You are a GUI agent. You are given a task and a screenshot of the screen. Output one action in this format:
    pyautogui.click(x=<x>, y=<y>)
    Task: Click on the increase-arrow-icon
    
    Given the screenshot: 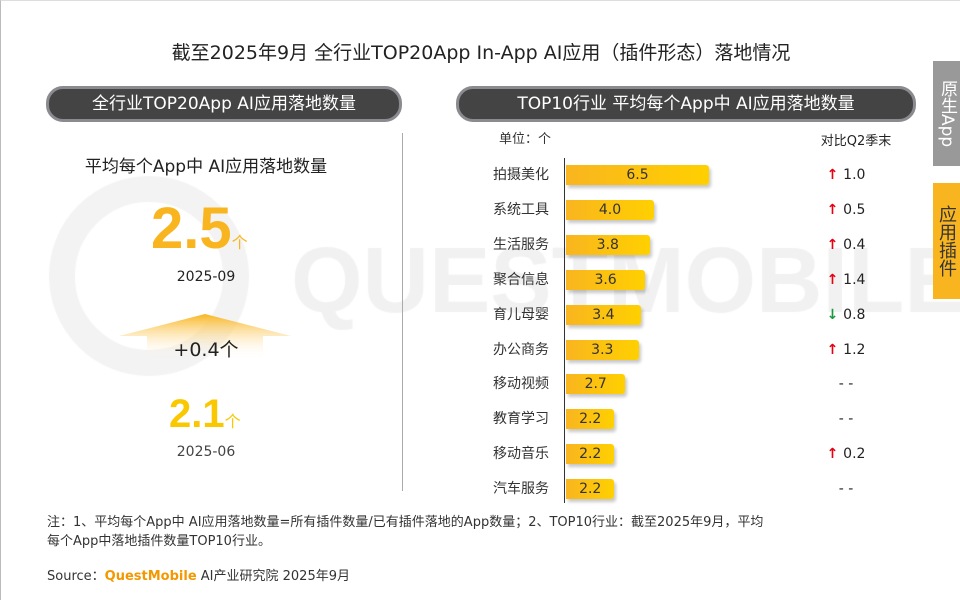 What is the action you would take?
    pyautogui.click(x=205, y=336)
    